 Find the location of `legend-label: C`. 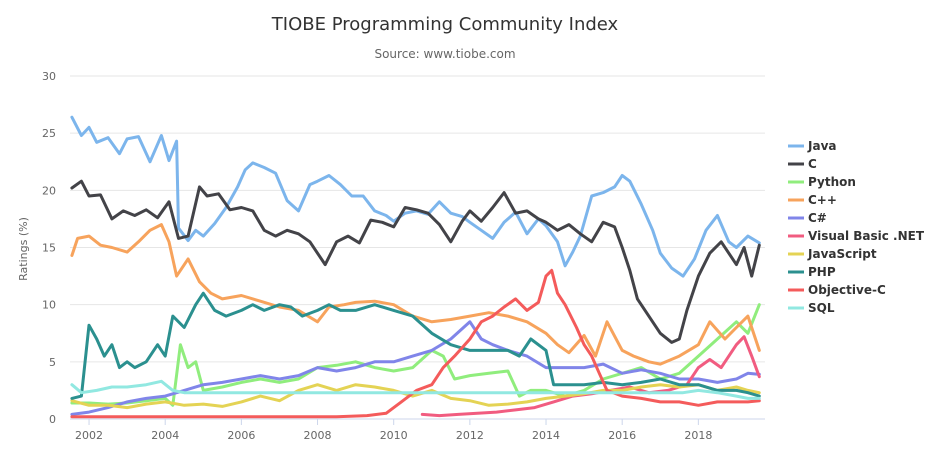

legend-label: C is located at coordinates (812, 164).